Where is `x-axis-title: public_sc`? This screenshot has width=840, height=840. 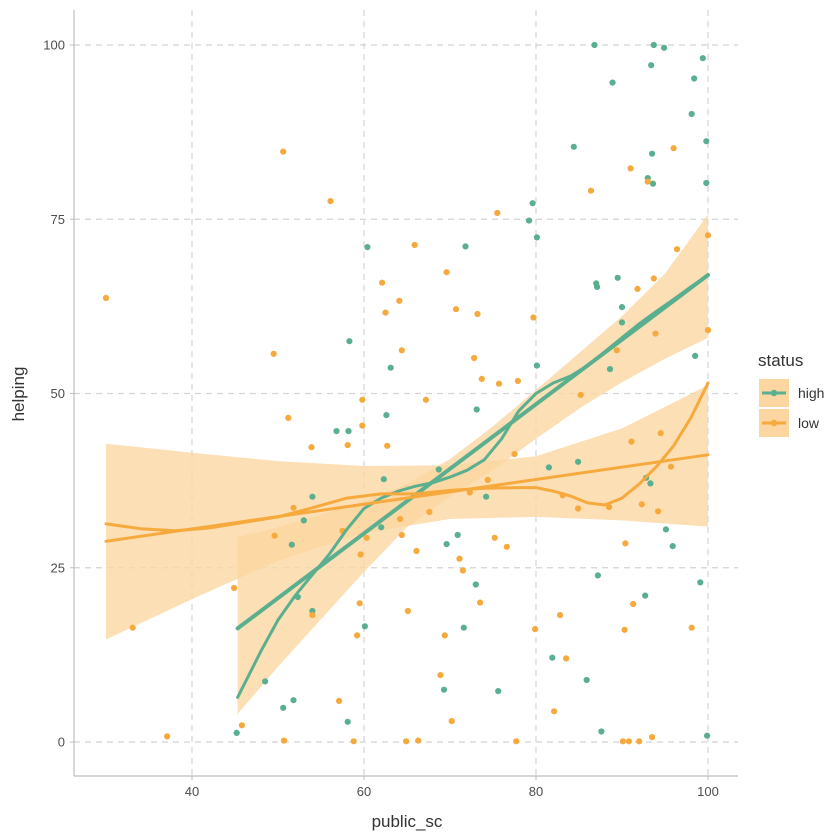 x-axis-title: public_sc is located at coordinates (407, 821).